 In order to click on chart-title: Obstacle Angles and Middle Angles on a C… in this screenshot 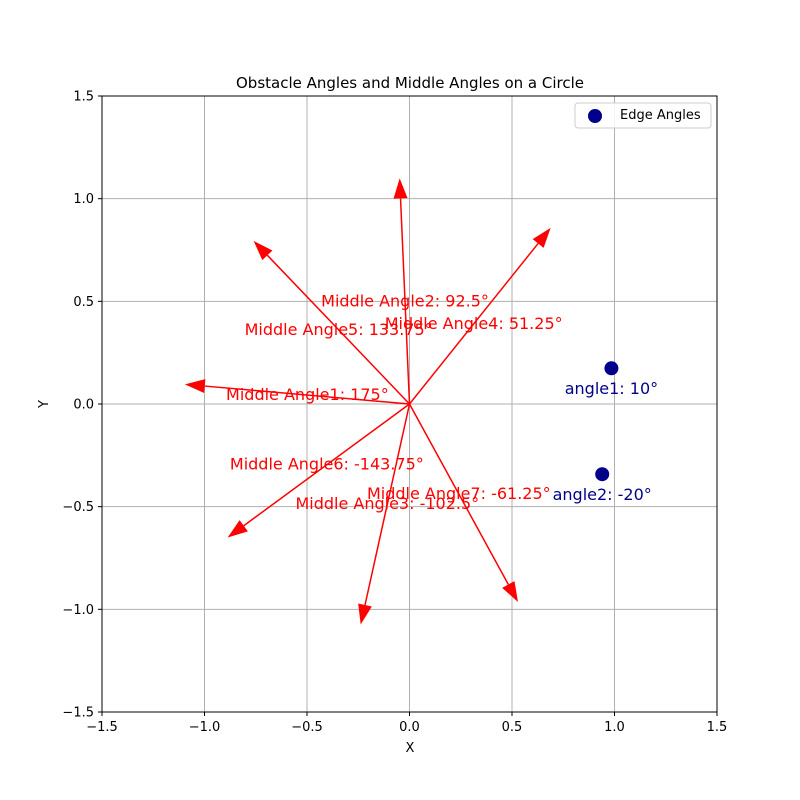, I will do `click(410, 83)`.